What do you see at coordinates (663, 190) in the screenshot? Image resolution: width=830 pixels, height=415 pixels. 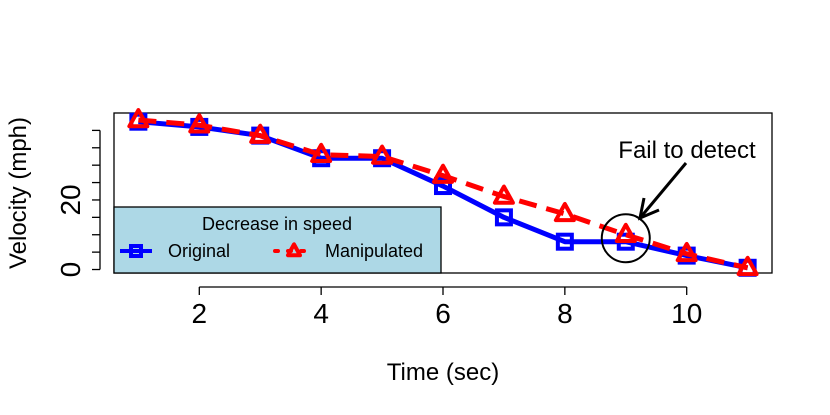 I see `annotation-arrow-shaft` at bounding box center [663, 190].